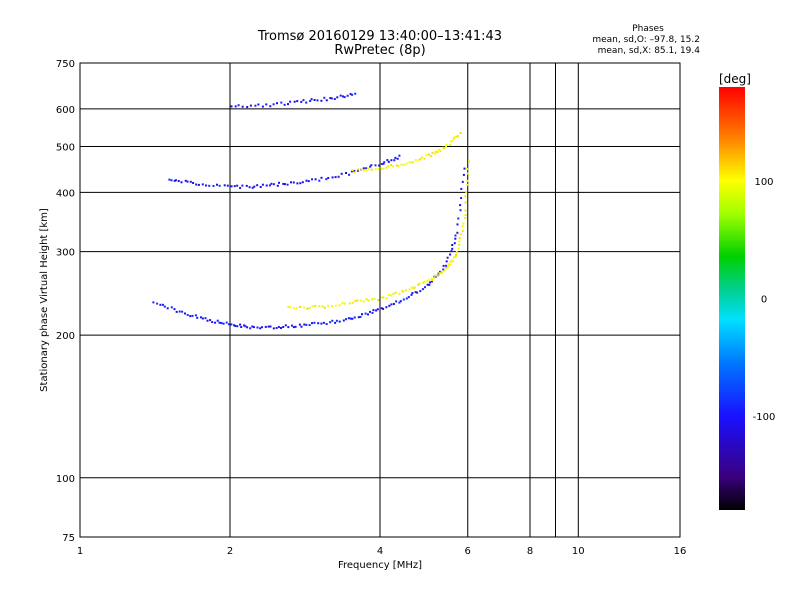  I want to click on colorbar-tick-label: -100, so click(764, 417).